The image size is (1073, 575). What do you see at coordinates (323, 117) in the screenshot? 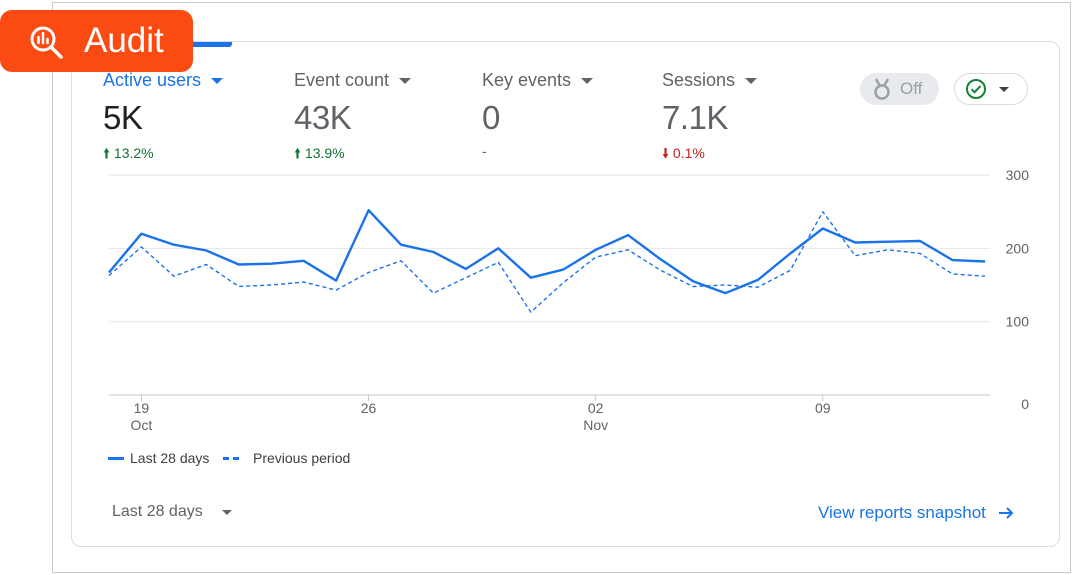
I see `metric-value: 43K` at bounding box center [323, 117].